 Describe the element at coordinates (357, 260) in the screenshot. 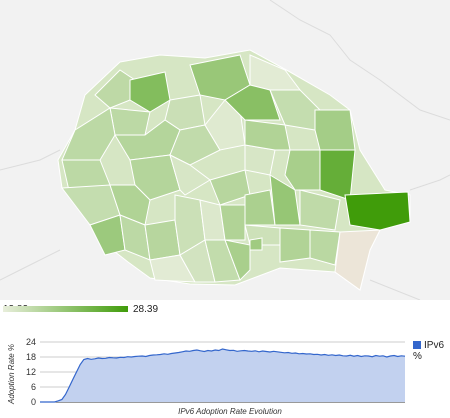

I see `county-ct` at that location.